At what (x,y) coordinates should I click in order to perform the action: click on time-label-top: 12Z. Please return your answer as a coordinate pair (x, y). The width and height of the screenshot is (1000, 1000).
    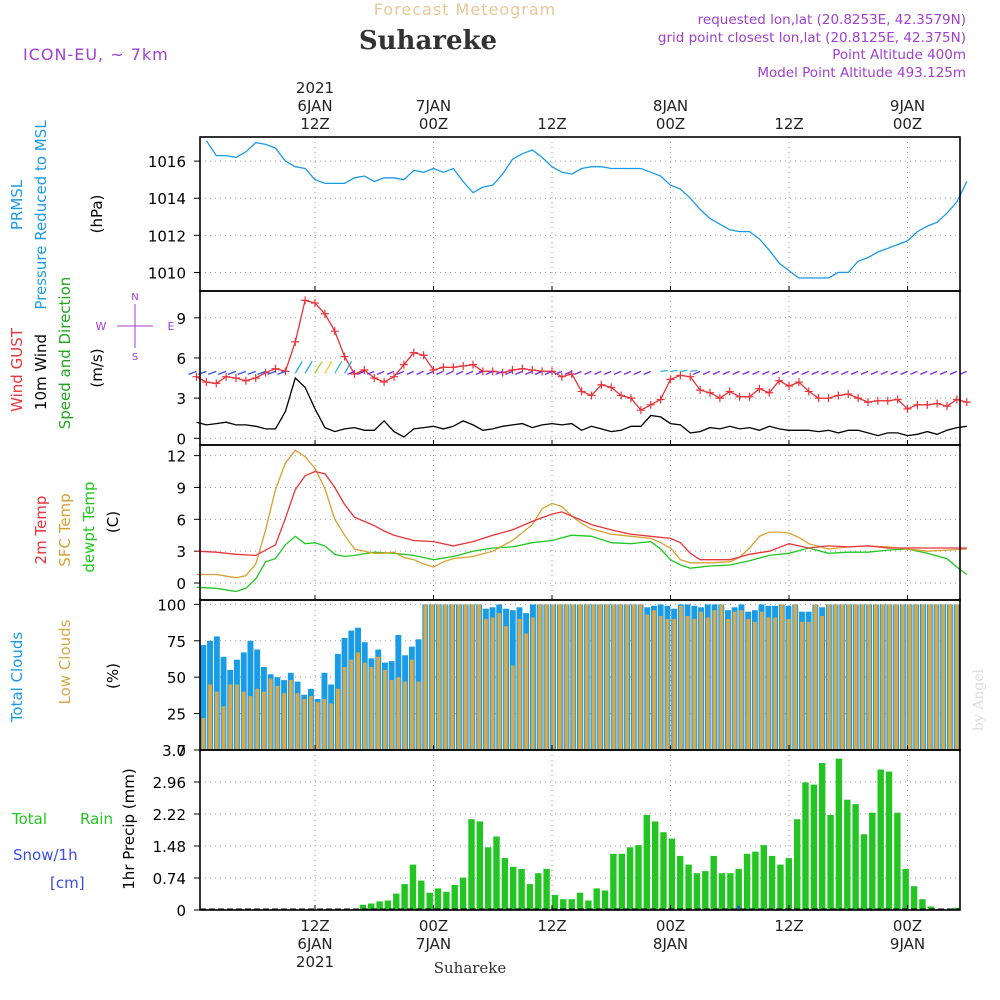
    Looking at the image, I should click on (314, 124).